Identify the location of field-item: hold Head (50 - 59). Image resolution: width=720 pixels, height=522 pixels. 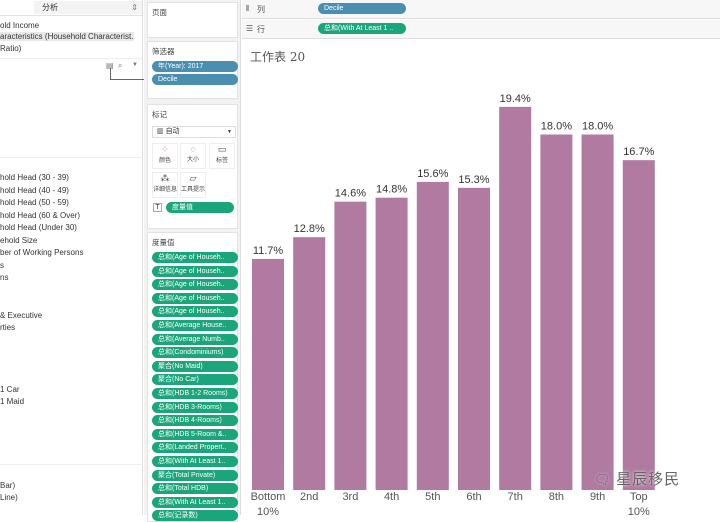
(34, 202).